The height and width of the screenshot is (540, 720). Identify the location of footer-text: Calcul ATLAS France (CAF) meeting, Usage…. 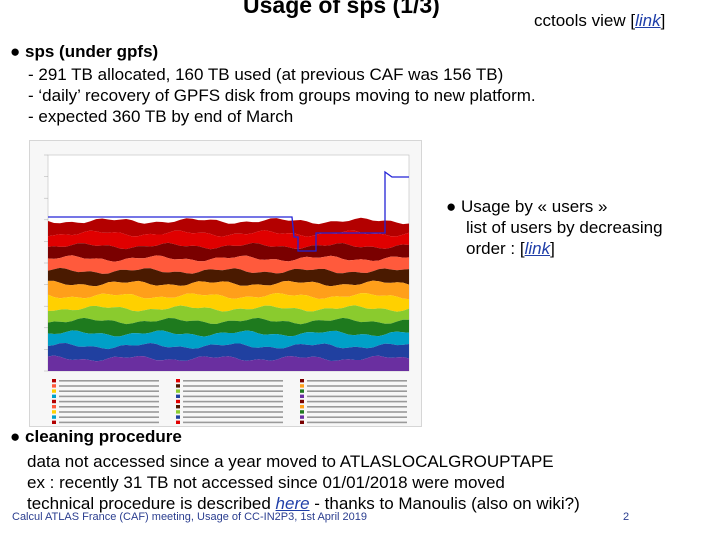
(189, 517).